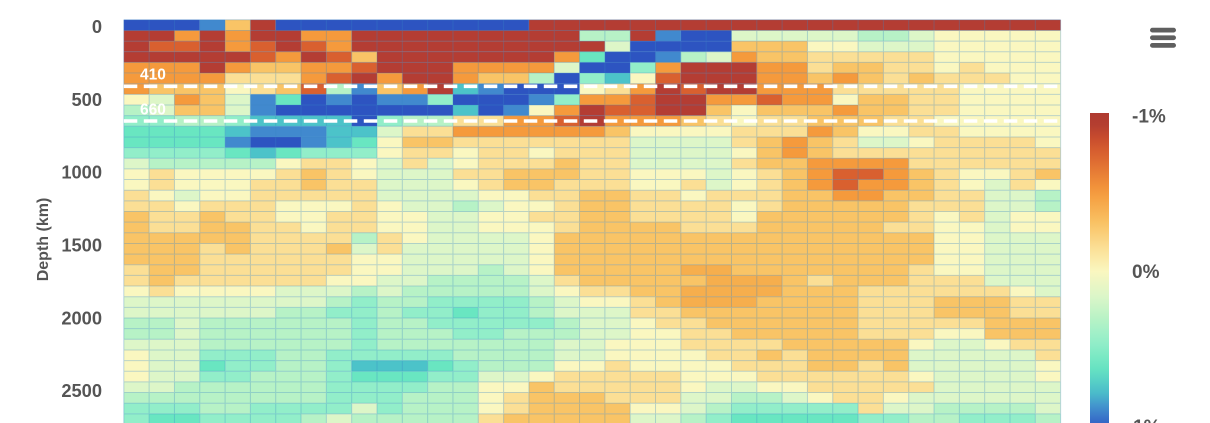  What do you see at coordinates (81, 172) in the screenshot?
I see `svg-text: 1000` at bounding box center [81, 172].